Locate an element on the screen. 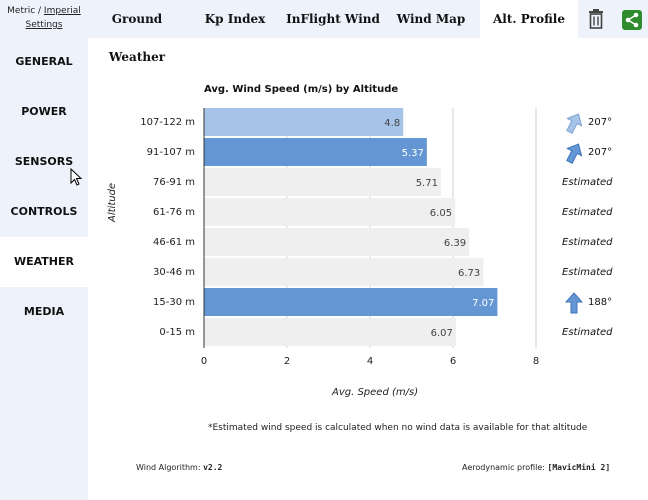 The width and height of the screenshot is (648, 500). bar-value-label: 6.05 is located at coordinates (441, 213).